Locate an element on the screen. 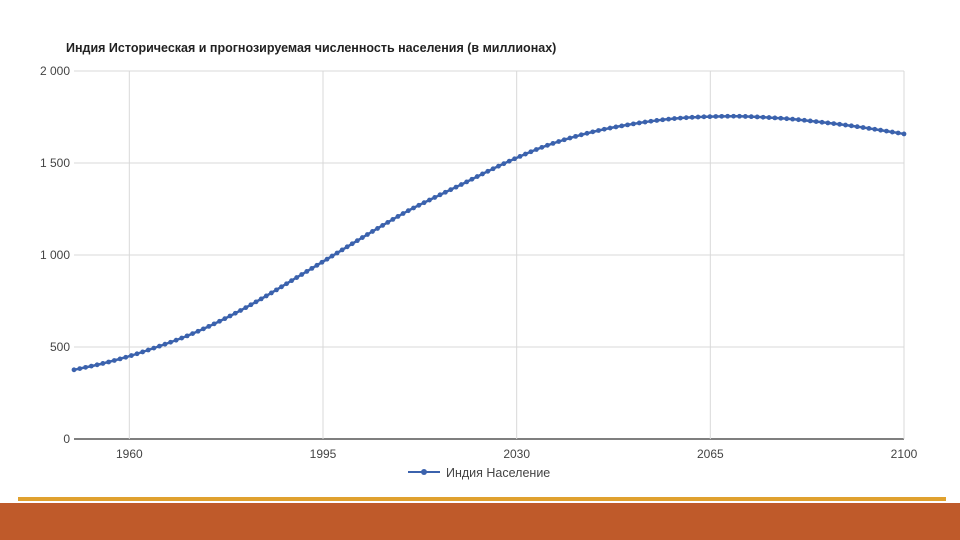  x-tick-label: 2030 is located at coordinates (516, 454).